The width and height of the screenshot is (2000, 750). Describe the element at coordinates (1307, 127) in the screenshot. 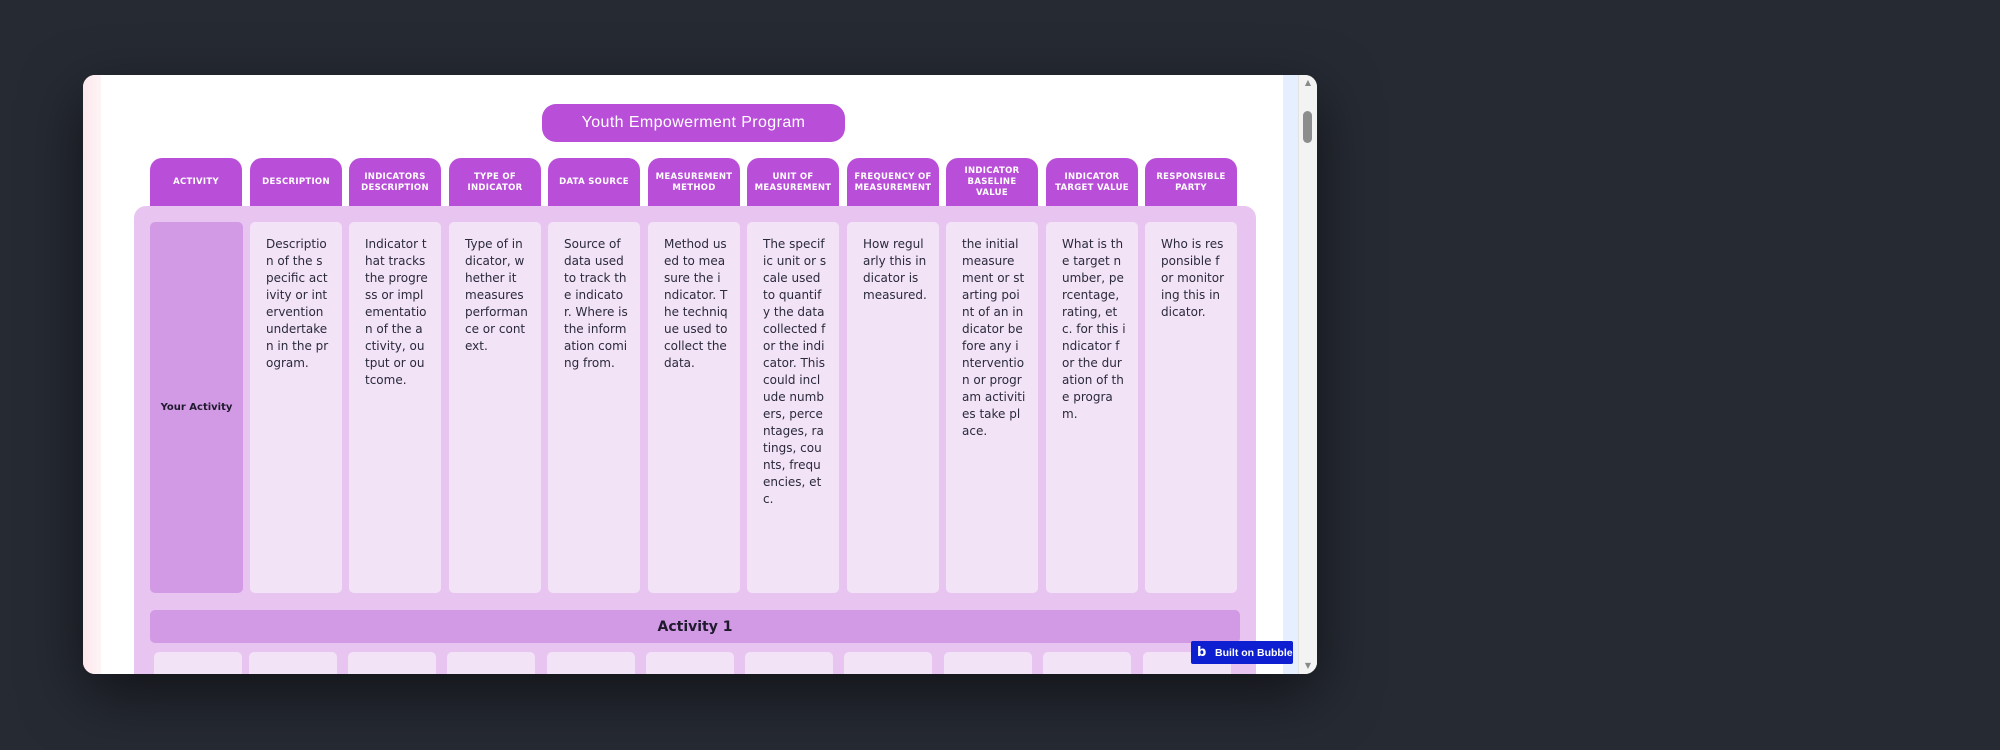

I see `scrollbar-thumb` at that location.